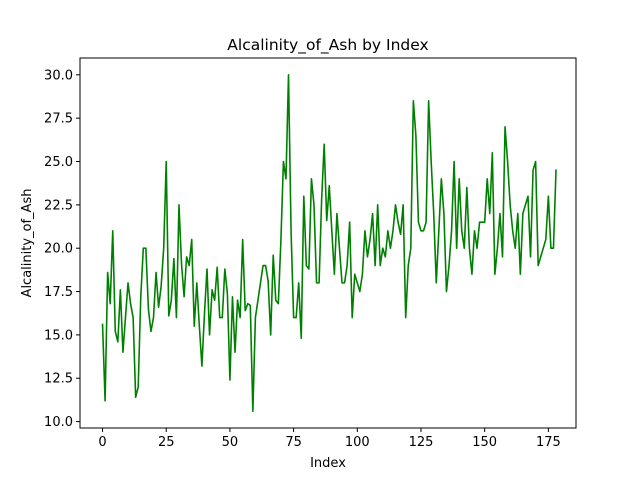 The width and height of the screenshot is (640, 485). Describe the element at coordinates (421, 442) in the screenshot. I see `x-tick-label: 125` at that location.